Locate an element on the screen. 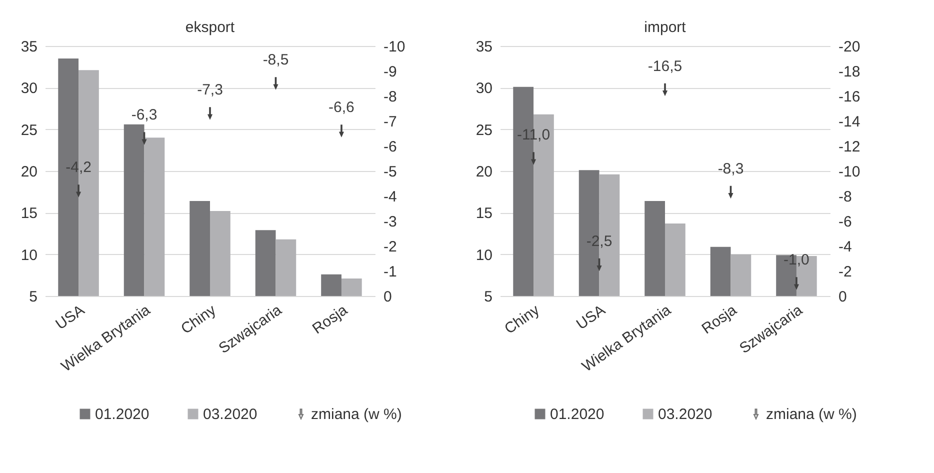  data-label: -8,5 is located at coordinates (275, 60).